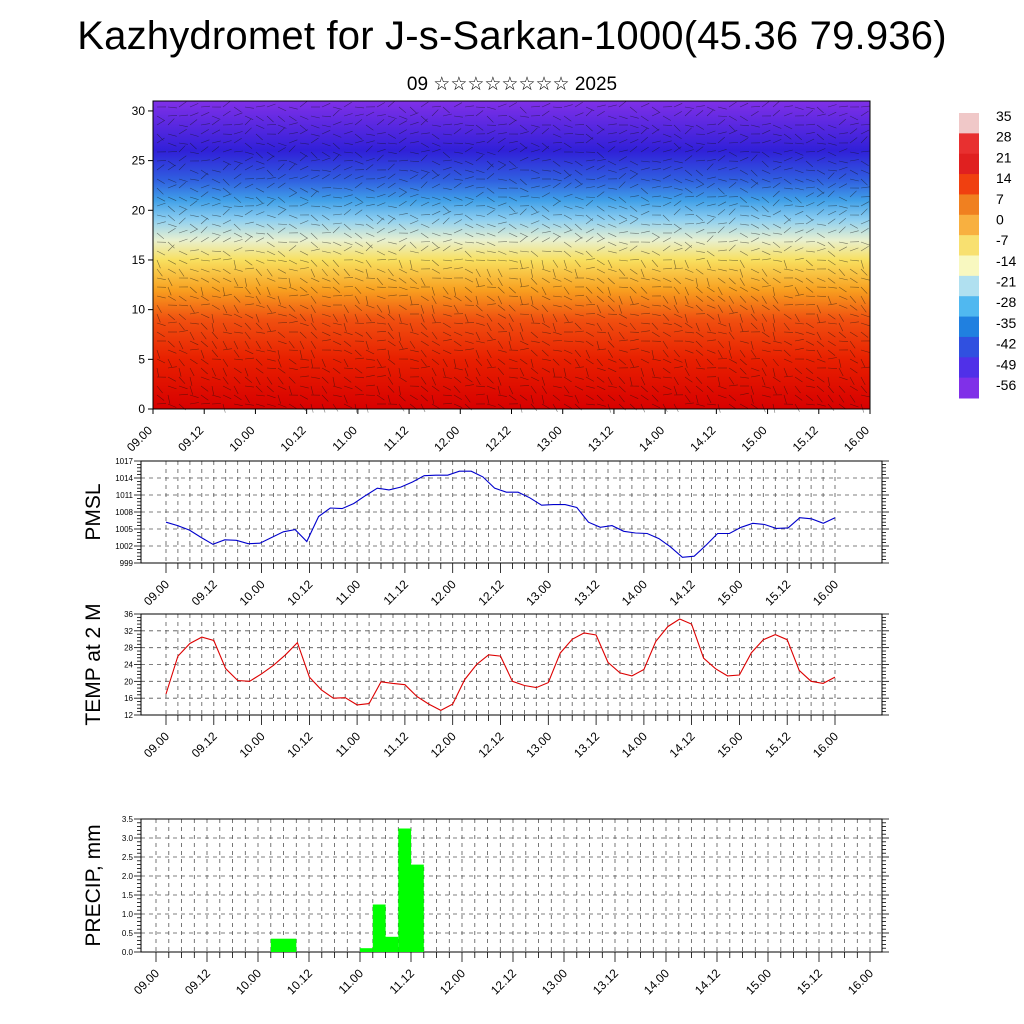 The height and width of the screenshot is (1024, 1024). What do you see at coordinates (197, 981) in the screenshot?
I see `x-tick-label: 09.12` at bounding box center [197, 981].